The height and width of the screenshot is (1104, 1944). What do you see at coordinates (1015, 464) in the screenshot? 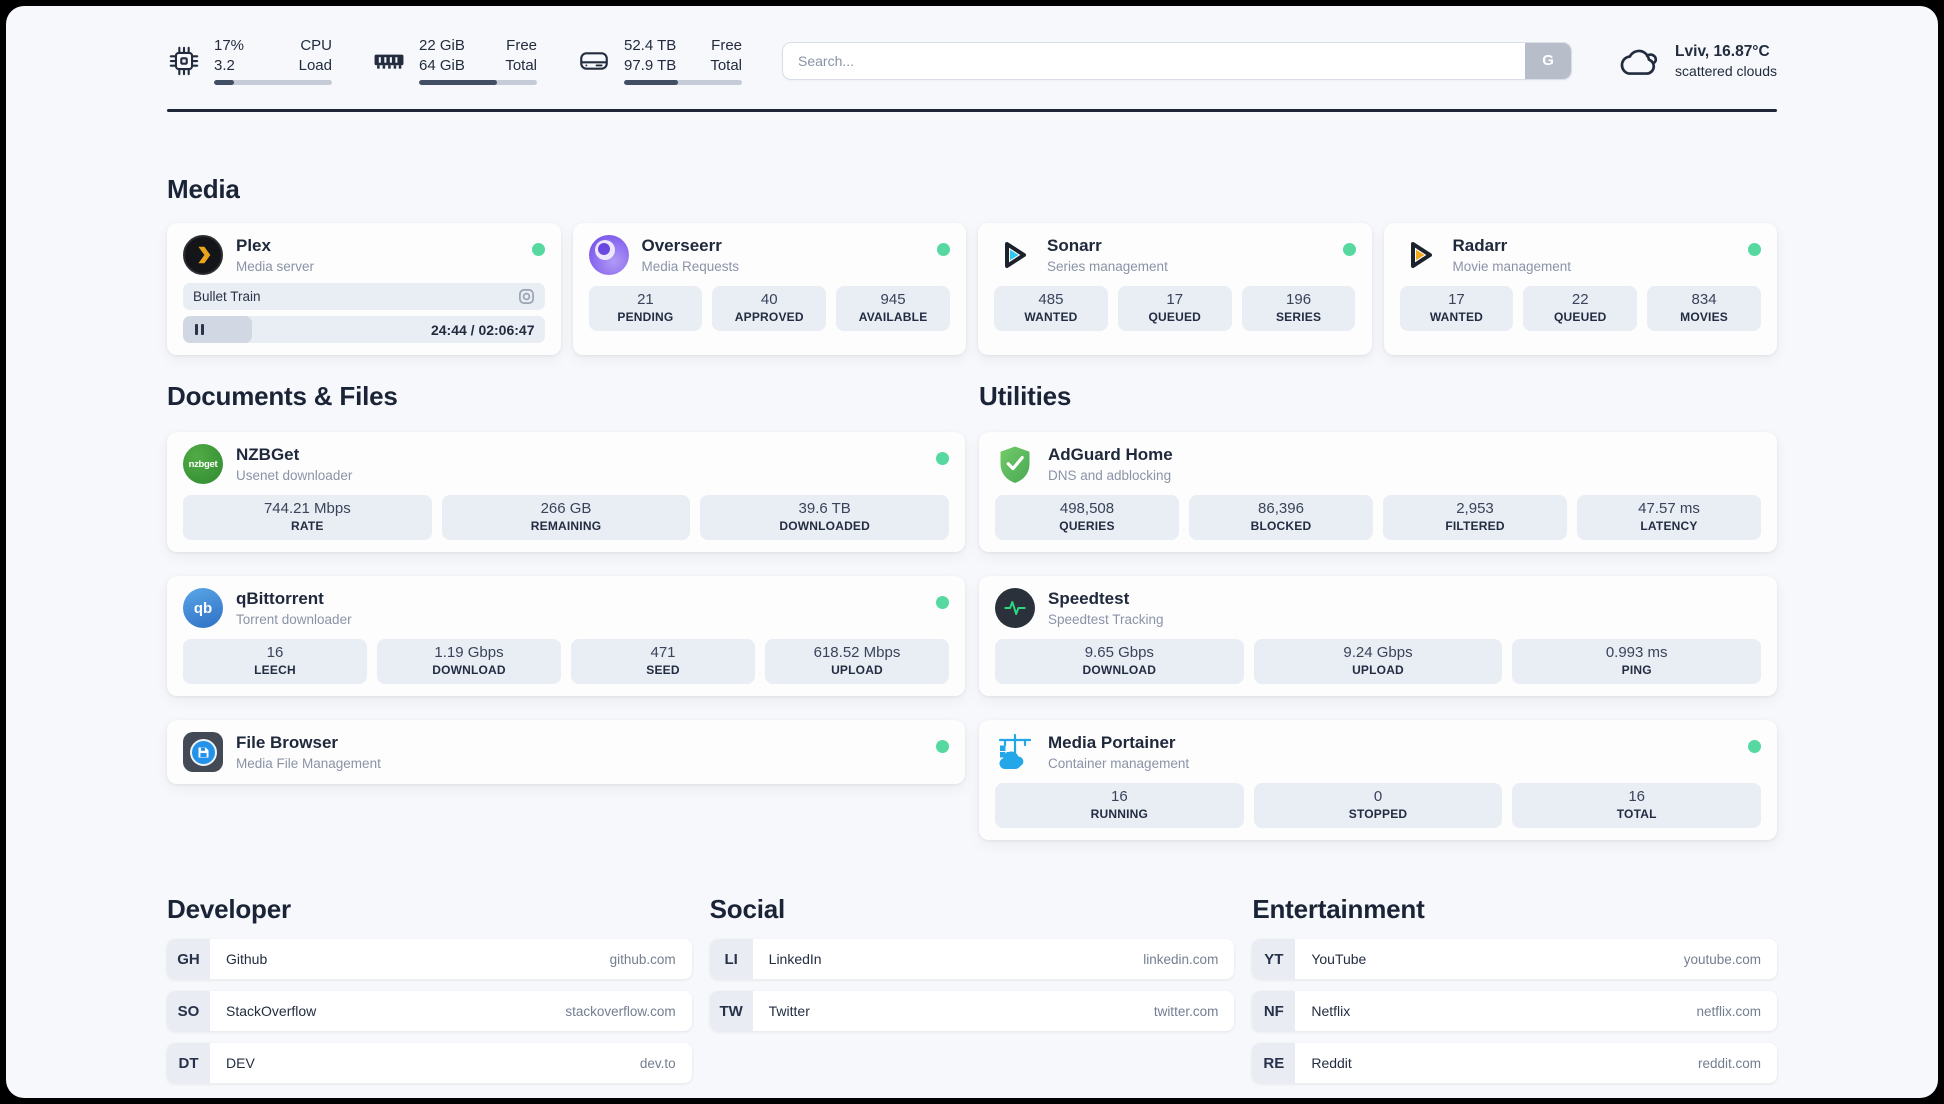
I see `adguard-icon` at bounding box center [1015, 464].